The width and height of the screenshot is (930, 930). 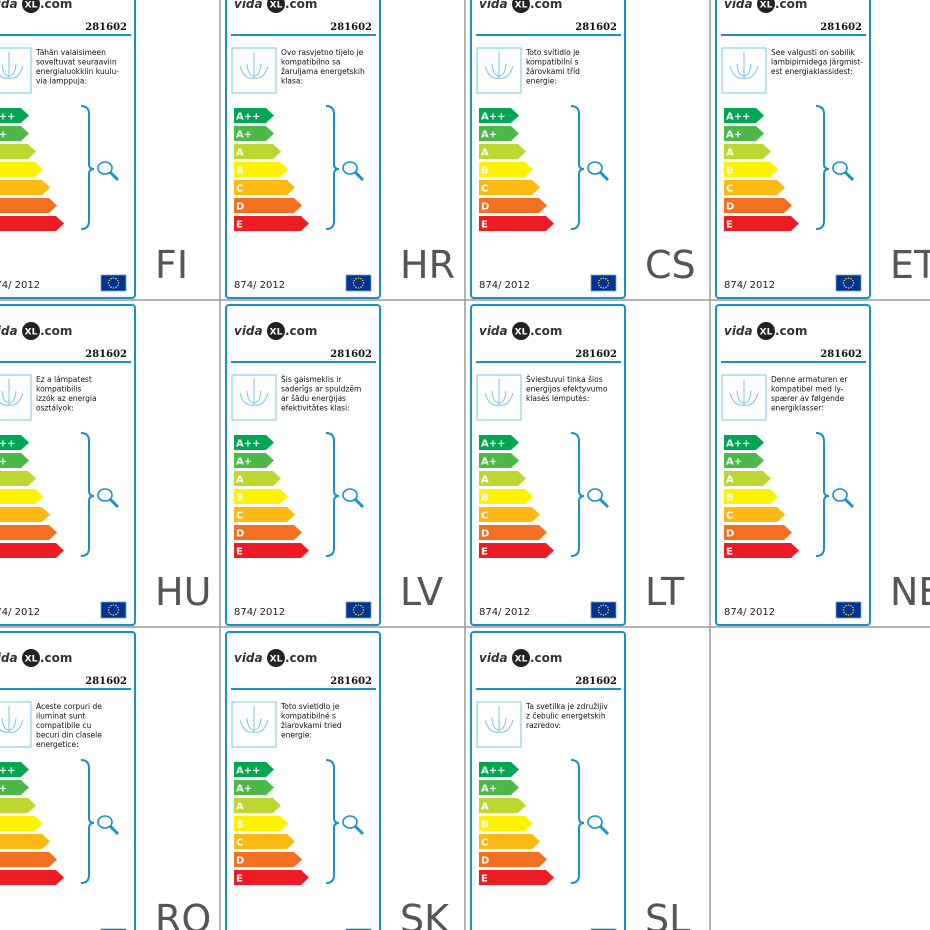 What do you see at coordinates (183, 592) in the screenshot?
I see `language-code: HU` at bounding box center [183, 592].